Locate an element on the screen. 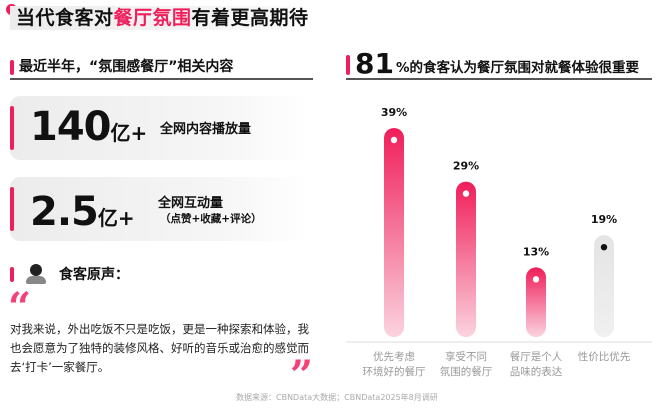 This screenshot has width=660, height=413. data-label: 39% is located at coordinates (394, 112).